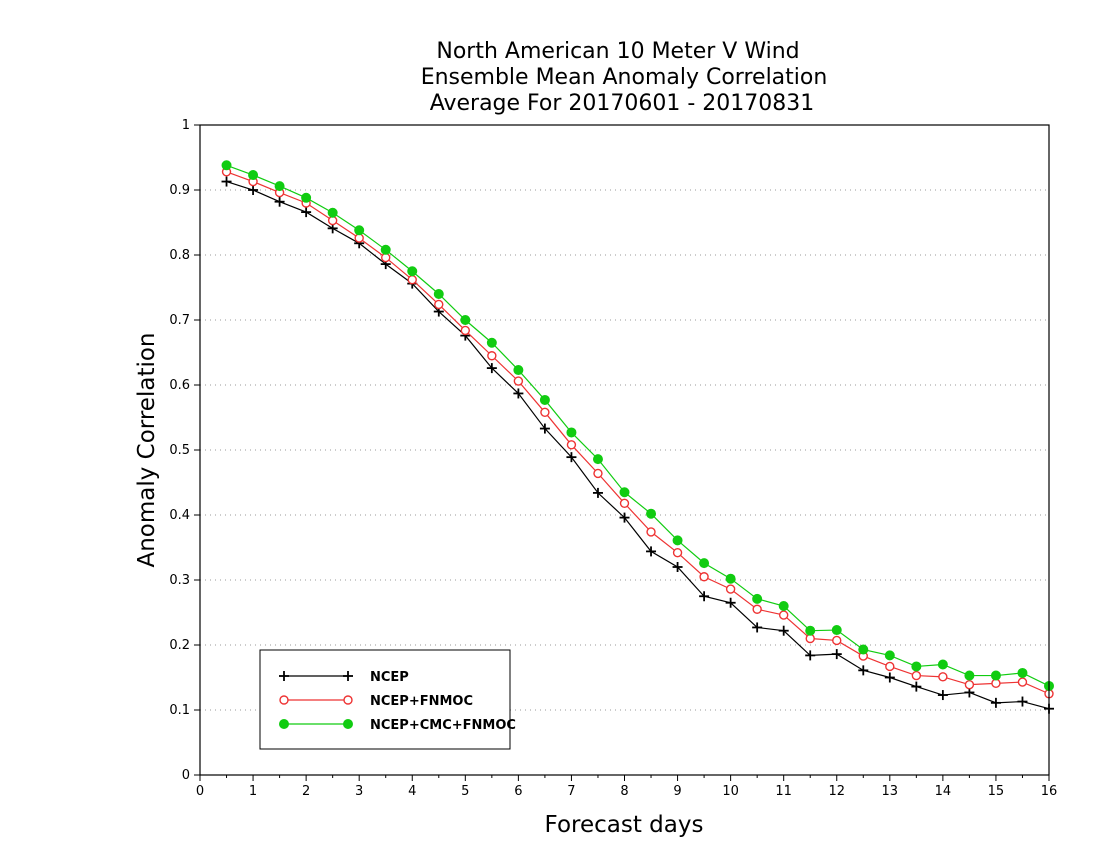 This screenshot has height=850, width=1100. Describe the element at coordinates (179, 320) in the screenshot. I see `y-tick-label: 0.7` at that location.